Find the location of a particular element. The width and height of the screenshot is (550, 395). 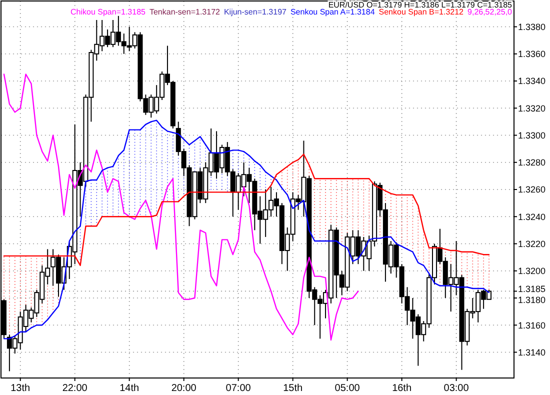

y-tick-label: 1.3340 is located at coordinates (532, 81).